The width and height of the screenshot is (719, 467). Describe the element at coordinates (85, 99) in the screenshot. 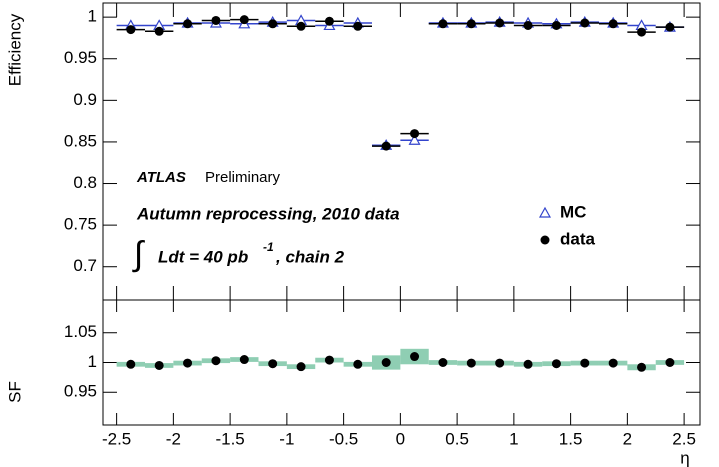

I see `y-tick-label: 0.9` at that location.